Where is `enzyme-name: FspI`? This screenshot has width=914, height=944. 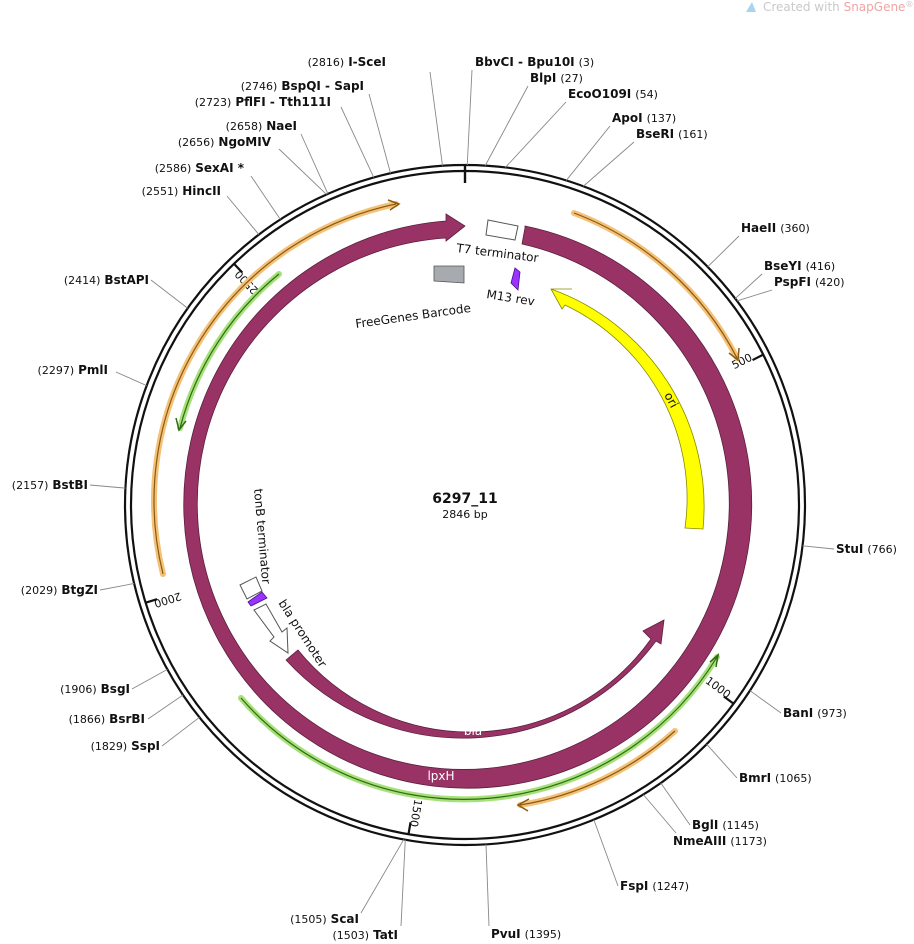 enzyme-name: FspI is located at coordinates (634, 886).